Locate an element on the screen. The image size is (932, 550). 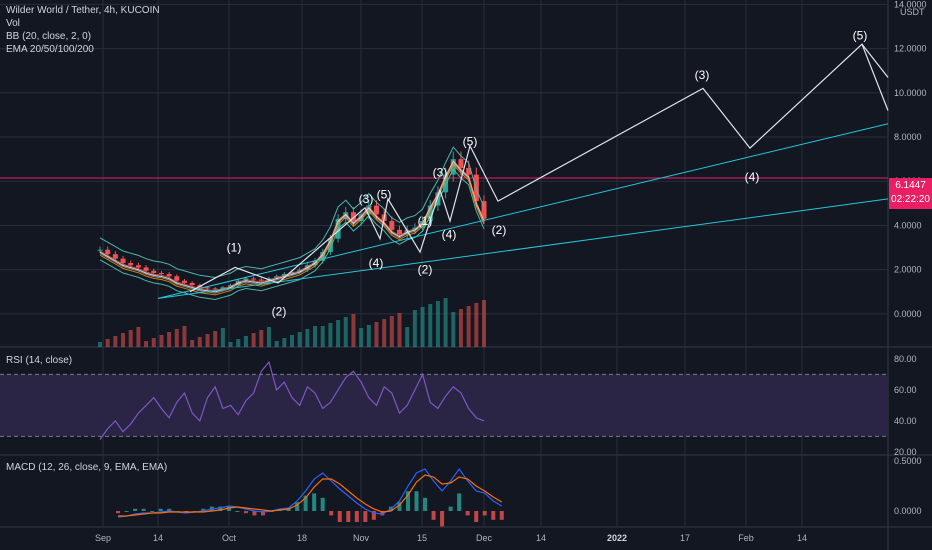
price-tick-label: 12.0000 is located at coordinates (910, 49).